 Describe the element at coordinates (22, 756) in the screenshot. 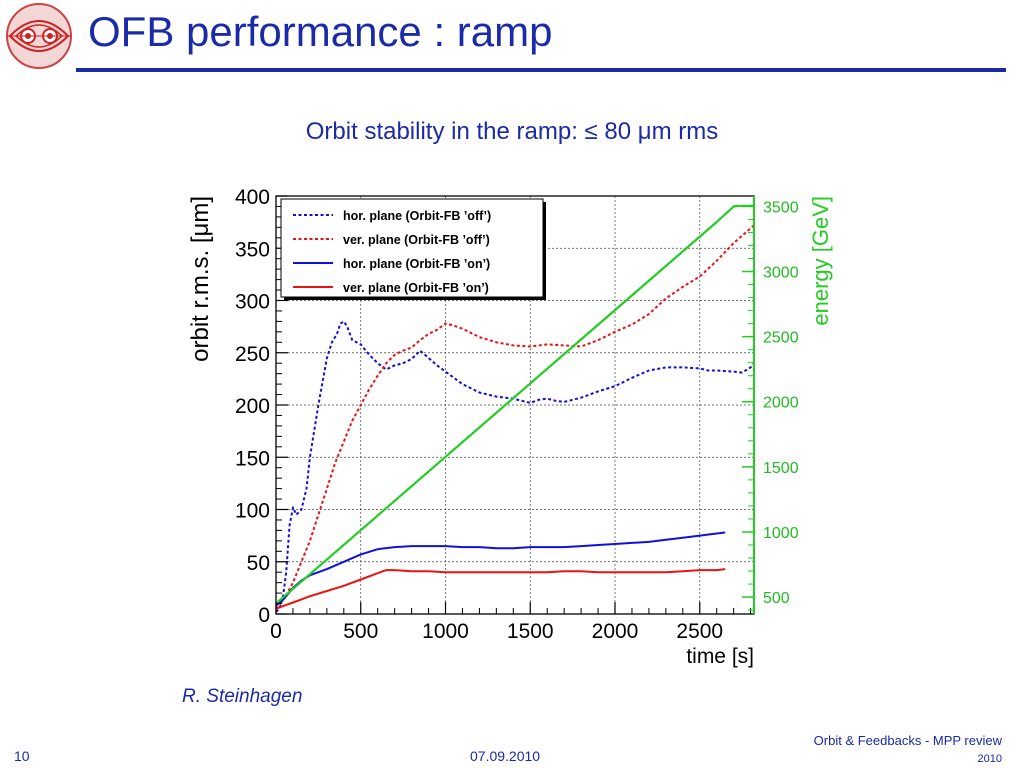

I see `page-number: 10` at that location.